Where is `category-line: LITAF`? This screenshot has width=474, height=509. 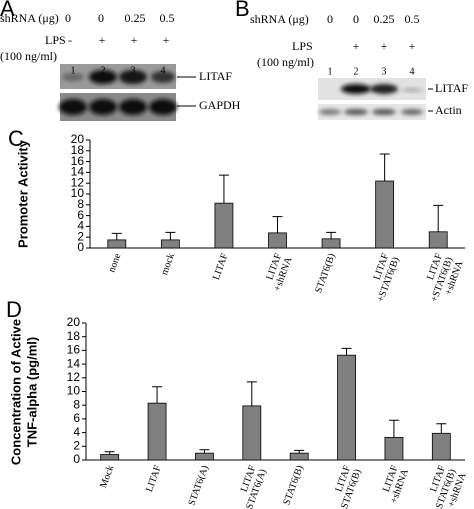 category-line: LITAF is located at coordinates (154, 479).